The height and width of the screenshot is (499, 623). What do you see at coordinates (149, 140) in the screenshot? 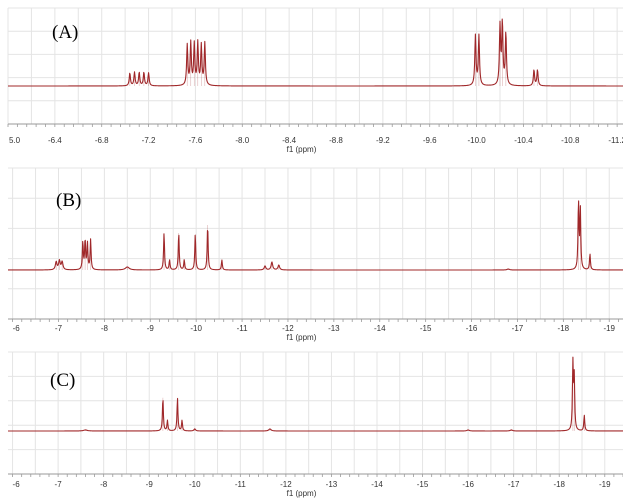
I see `tick-label: -7.2` at bounding box center [149, 140].